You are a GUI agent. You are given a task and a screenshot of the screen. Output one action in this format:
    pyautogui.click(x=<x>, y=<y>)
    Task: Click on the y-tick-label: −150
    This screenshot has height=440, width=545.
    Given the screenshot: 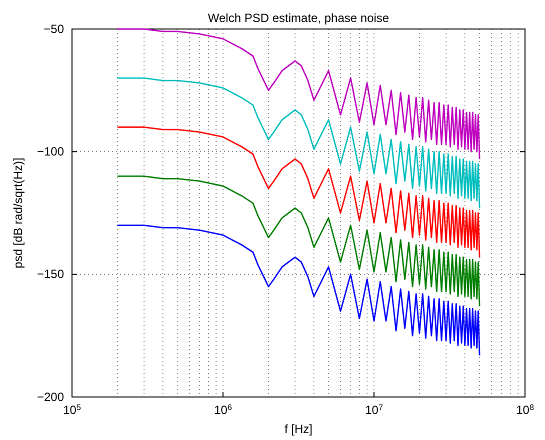 What is the action you would take?
    pyautogui.click(x=50, y=274)
    